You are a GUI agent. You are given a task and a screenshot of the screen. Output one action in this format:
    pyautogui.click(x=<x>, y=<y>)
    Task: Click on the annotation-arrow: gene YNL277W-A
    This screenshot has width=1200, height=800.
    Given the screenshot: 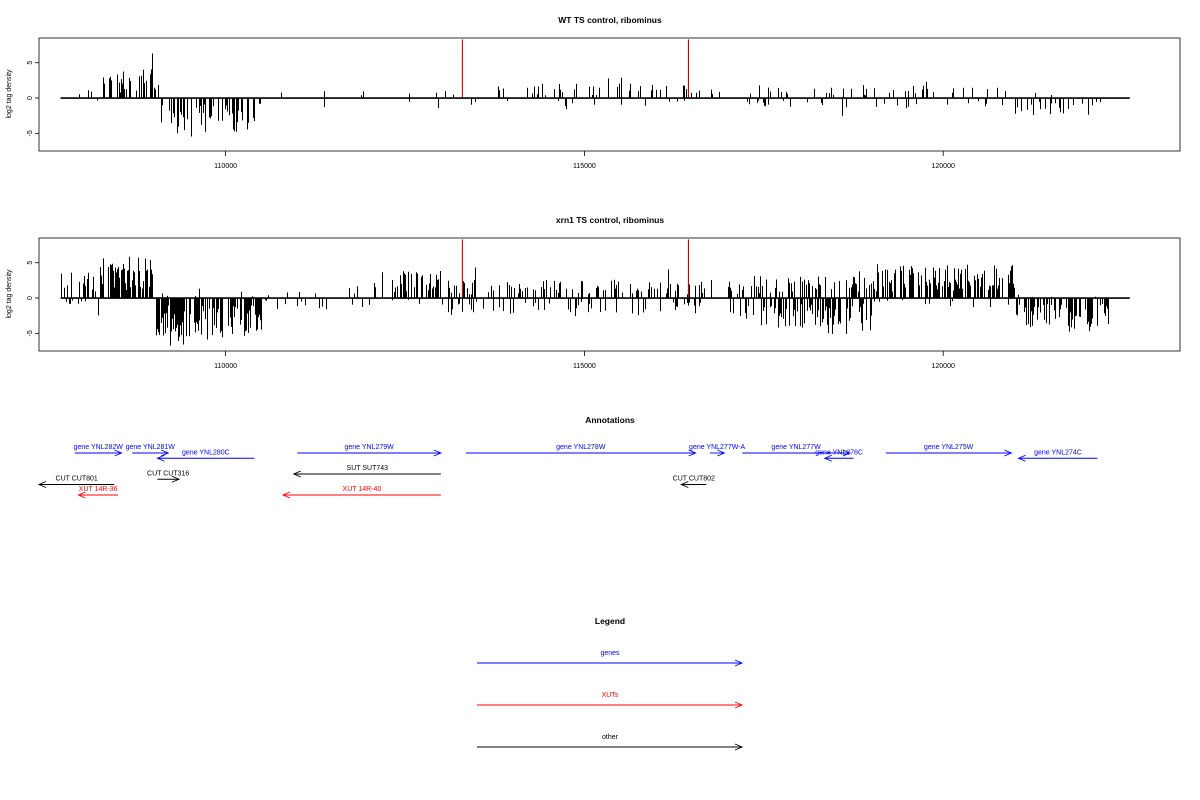 What is the action you would take?
    pyautogui.click(x=717, y=450)
    